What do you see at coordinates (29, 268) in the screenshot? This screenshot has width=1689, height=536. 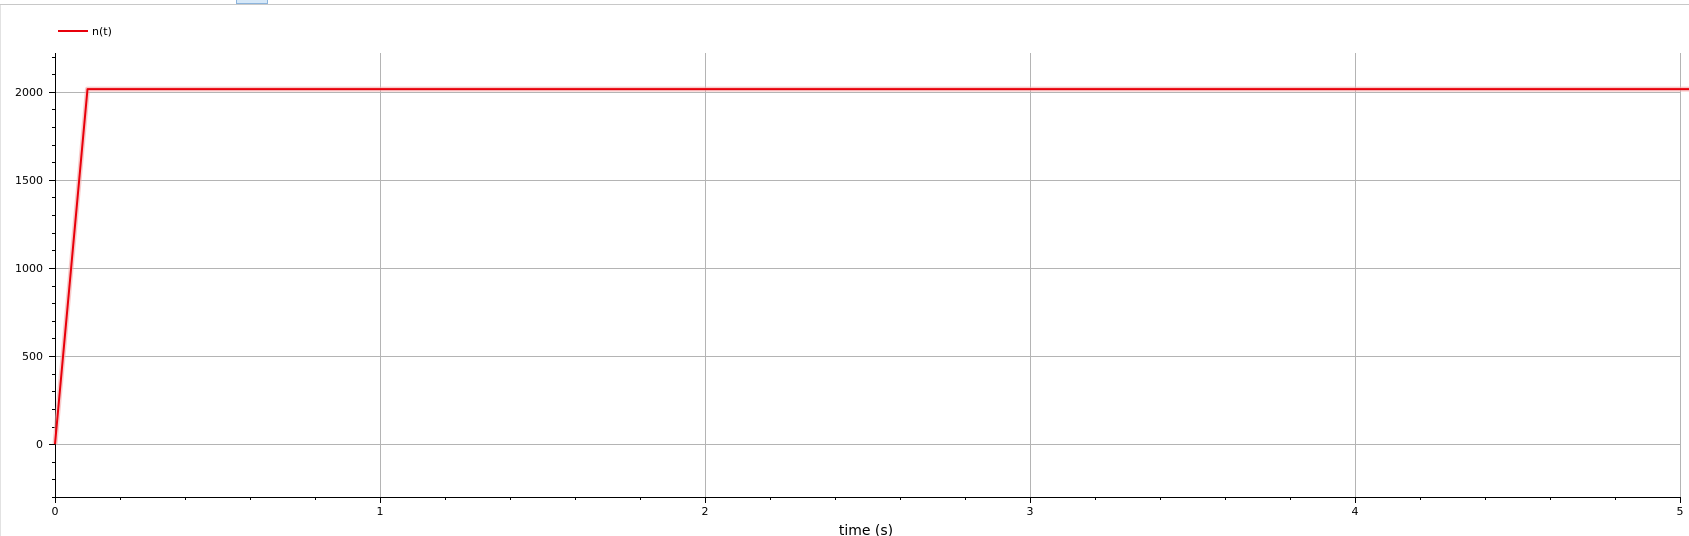 I see `y-tick-label: 1000` at bounding box center [29, 268].